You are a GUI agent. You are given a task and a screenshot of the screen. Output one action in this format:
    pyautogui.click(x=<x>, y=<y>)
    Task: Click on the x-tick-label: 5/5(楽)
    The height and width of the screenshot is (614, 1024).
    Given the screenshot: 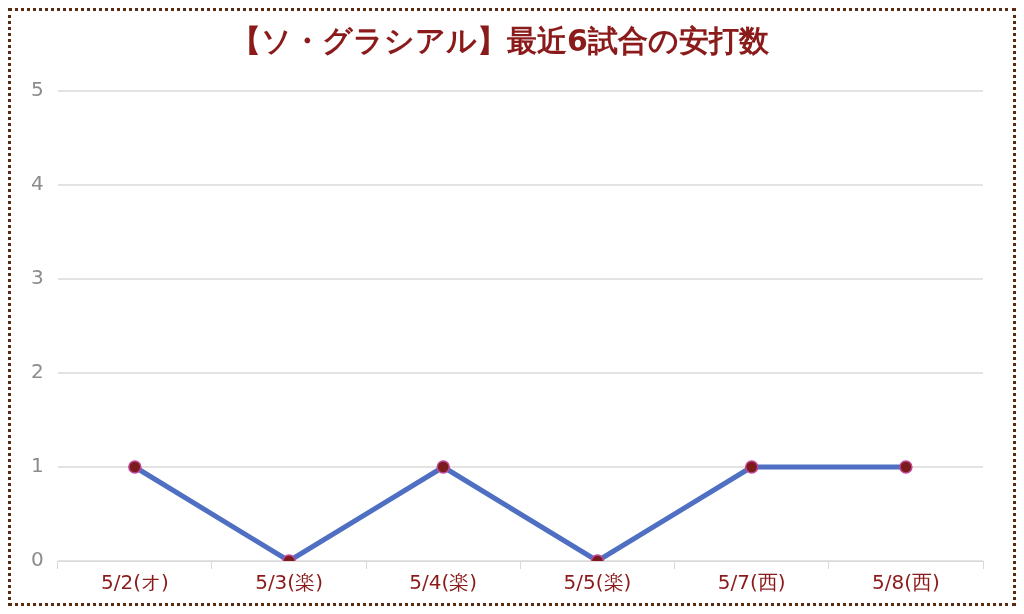 What is the action you would take?
    pyautogui.click(x=597, y=582)
    